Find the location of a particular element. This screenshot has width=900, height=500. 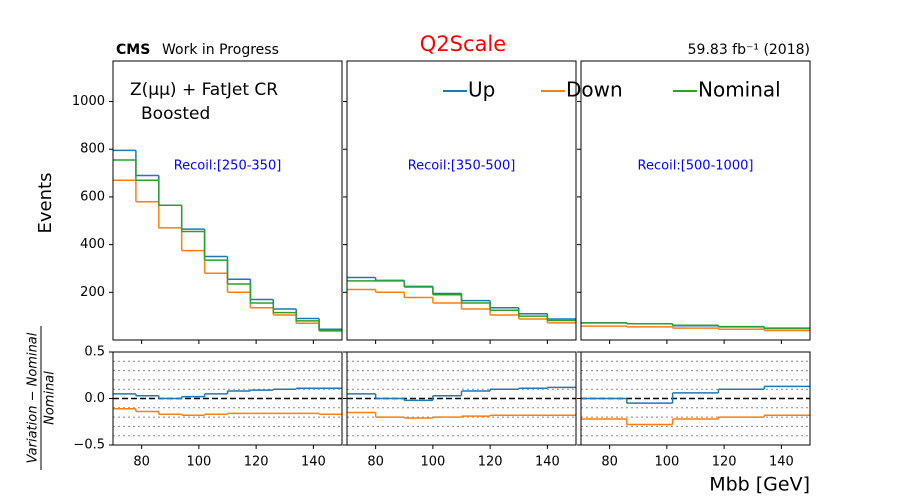

y-tick-label: 1000 is located at coordinates (88, 101).